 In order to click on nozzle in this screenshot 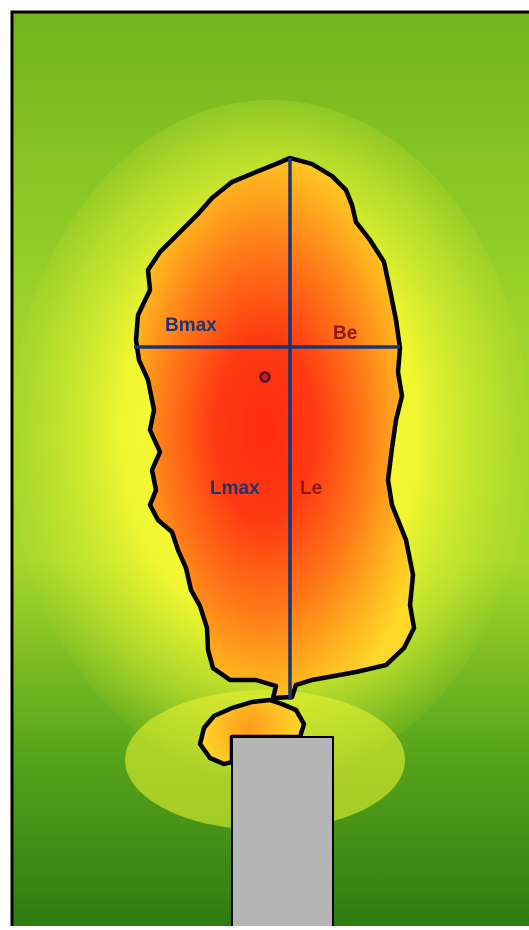, I will do `click(282, 833)`.